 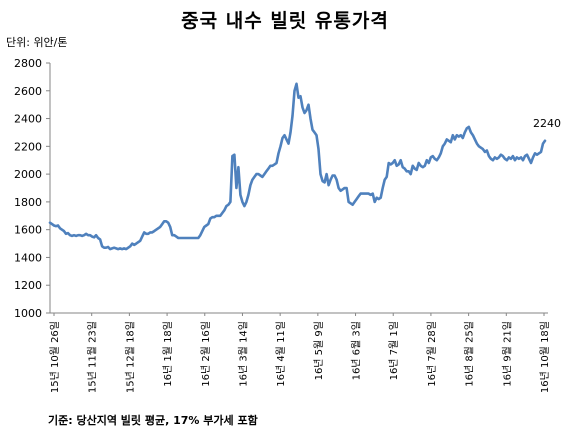 I want to click on data-labels: 2240, so click(x=547, y=123).